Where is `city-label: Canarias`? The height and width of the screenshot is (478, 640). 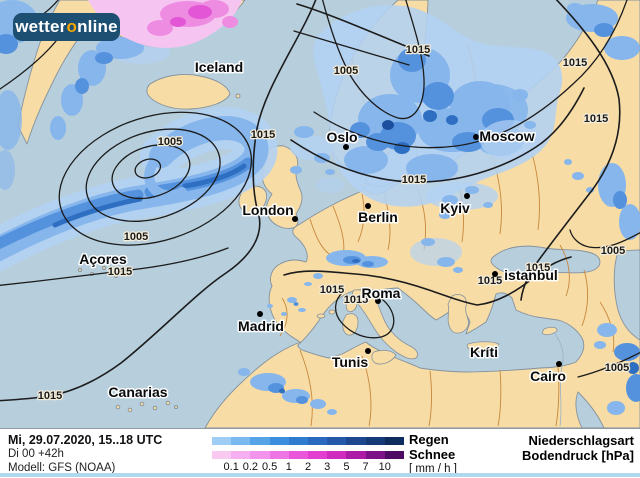 city-label: Canarias is located at coordinates (137, 392).